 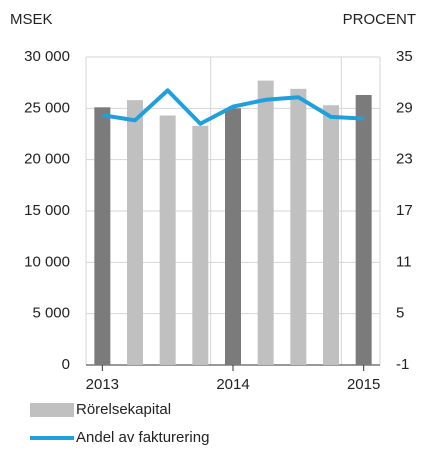 I want to click on legend-label: Andel av fakturering, so click(x=142, y=437).